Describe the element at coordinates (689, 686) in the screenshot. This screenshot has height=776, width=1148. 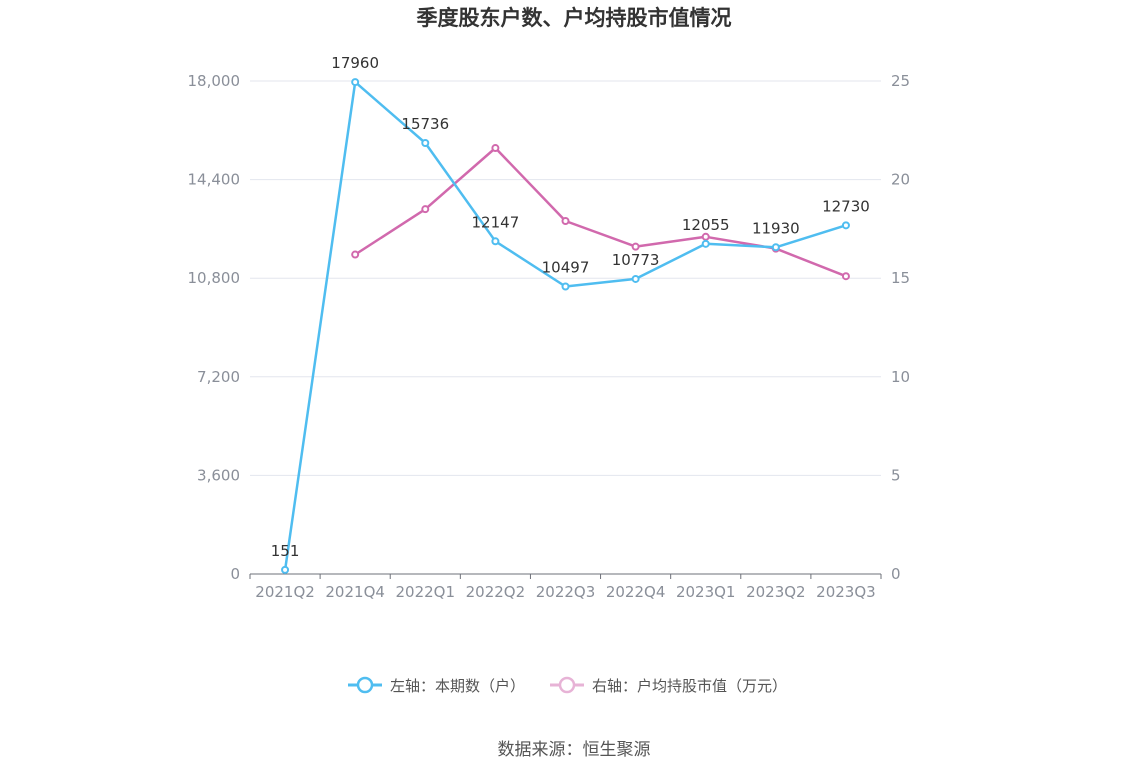
I see `legend-label: 右轴：户均持股市值（万元）` at that location.